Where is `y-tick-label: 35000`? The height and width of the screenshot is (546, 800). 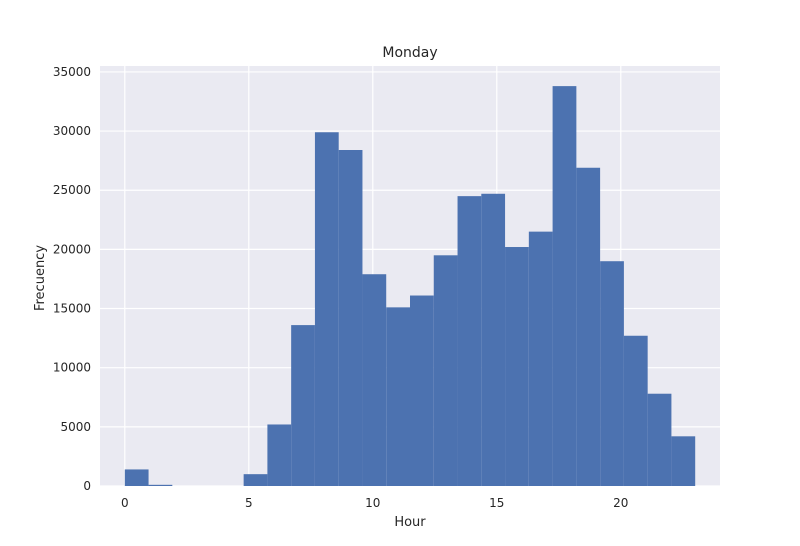 y-tick-label: 35000 is located at coordinates (72, 72).